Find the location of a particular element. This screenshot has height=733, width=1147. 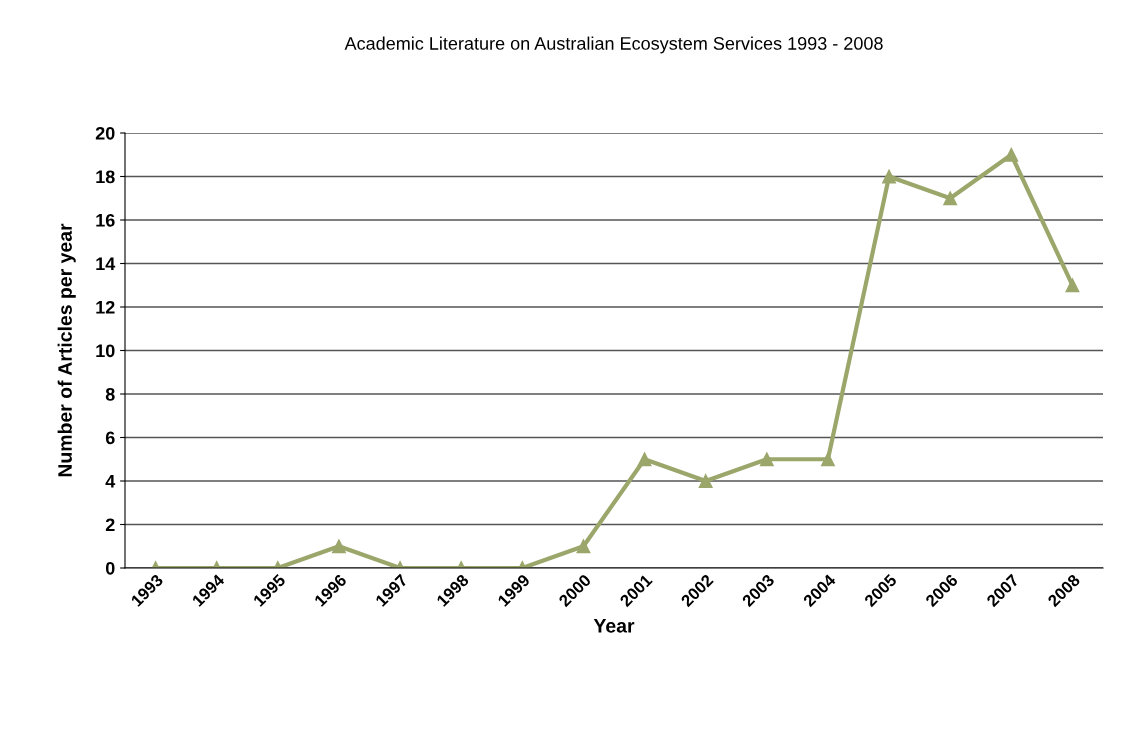

y-tick-label: 0 is located at coordinates (110, 568).